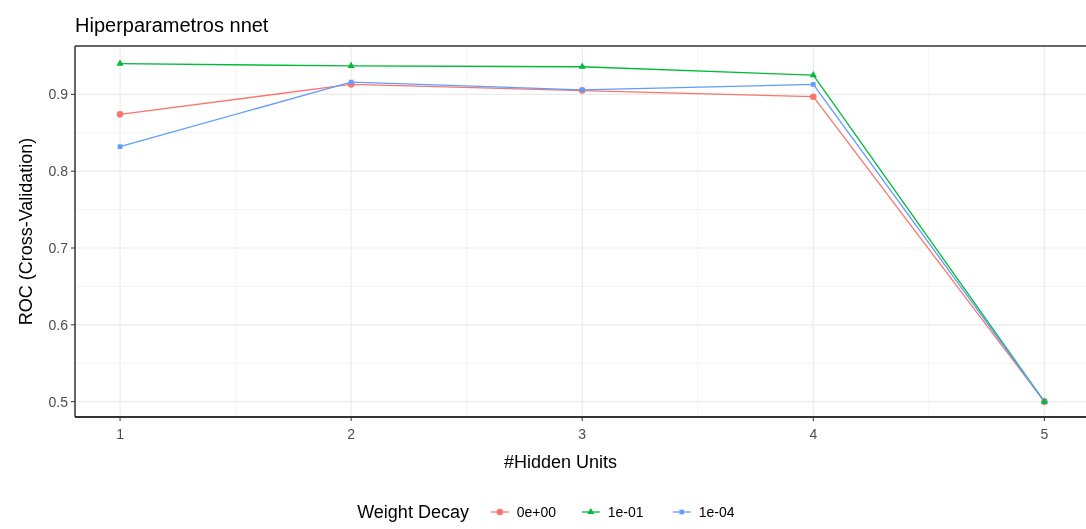 Image resolution: width=1086 pixels, height=529 pixels. What do you see at coordinates (120, 434) in the screenshot?
I see `x-tick-label: 1` at bounding box center [120, 434].